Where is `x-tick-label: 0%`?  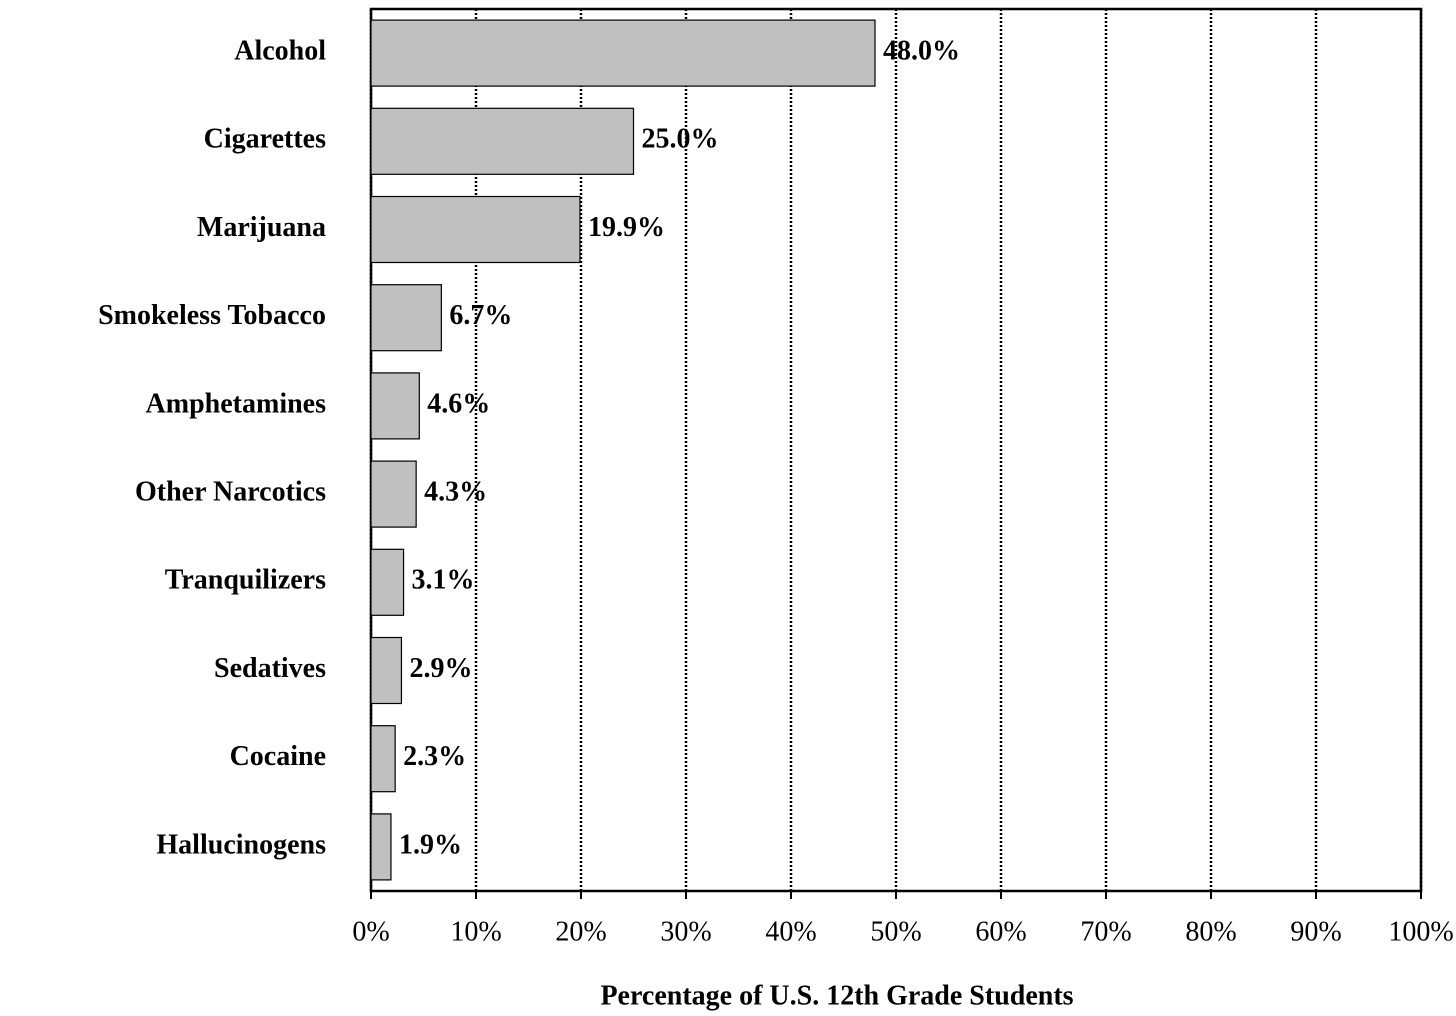
x-tick-label: 0% is located at coordinates (370, 931).